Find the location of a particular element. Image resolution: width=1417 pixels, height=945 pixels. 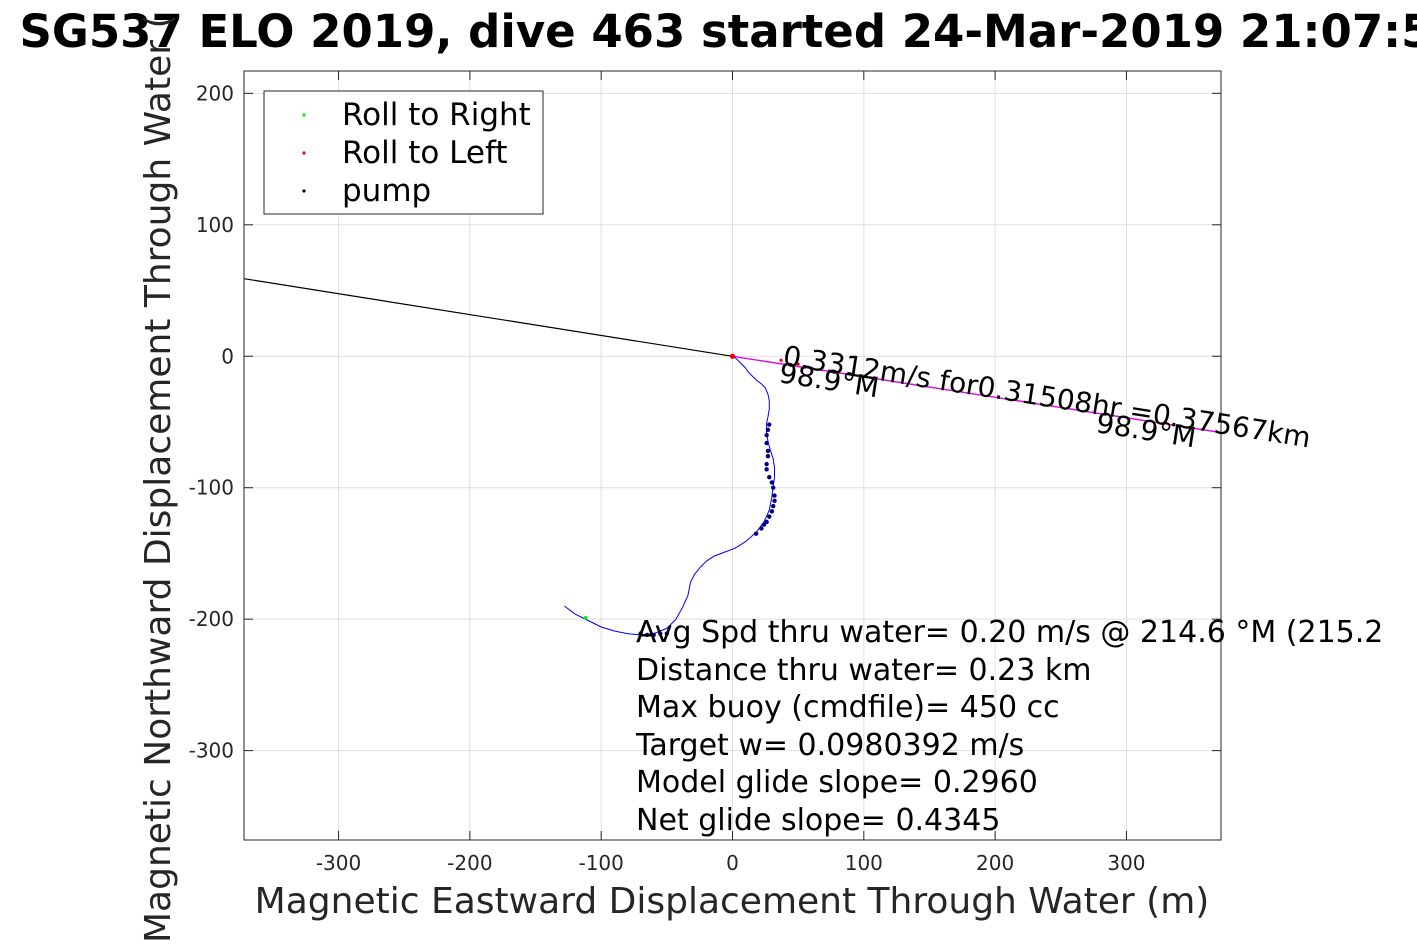

legend-marker-roll-left is located at coordinates (304, 153).